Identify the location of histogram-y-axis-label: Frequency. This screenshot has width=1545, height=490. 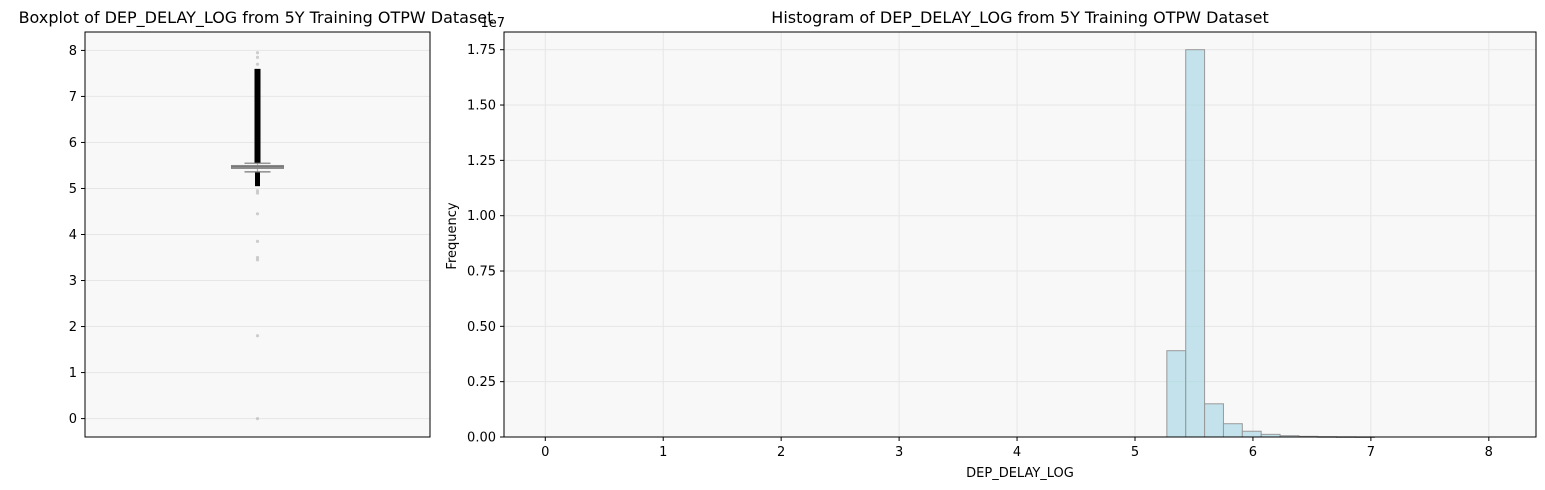
(452, 235).